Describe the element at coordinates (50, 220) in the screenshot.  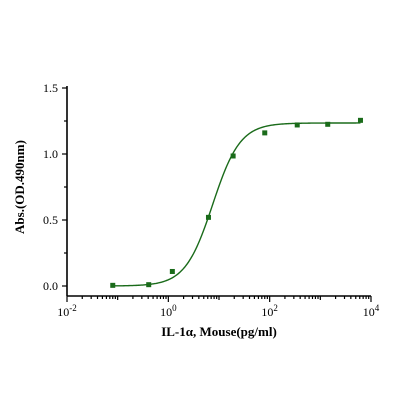
I see `y-tick-label: 0.5` at that location.